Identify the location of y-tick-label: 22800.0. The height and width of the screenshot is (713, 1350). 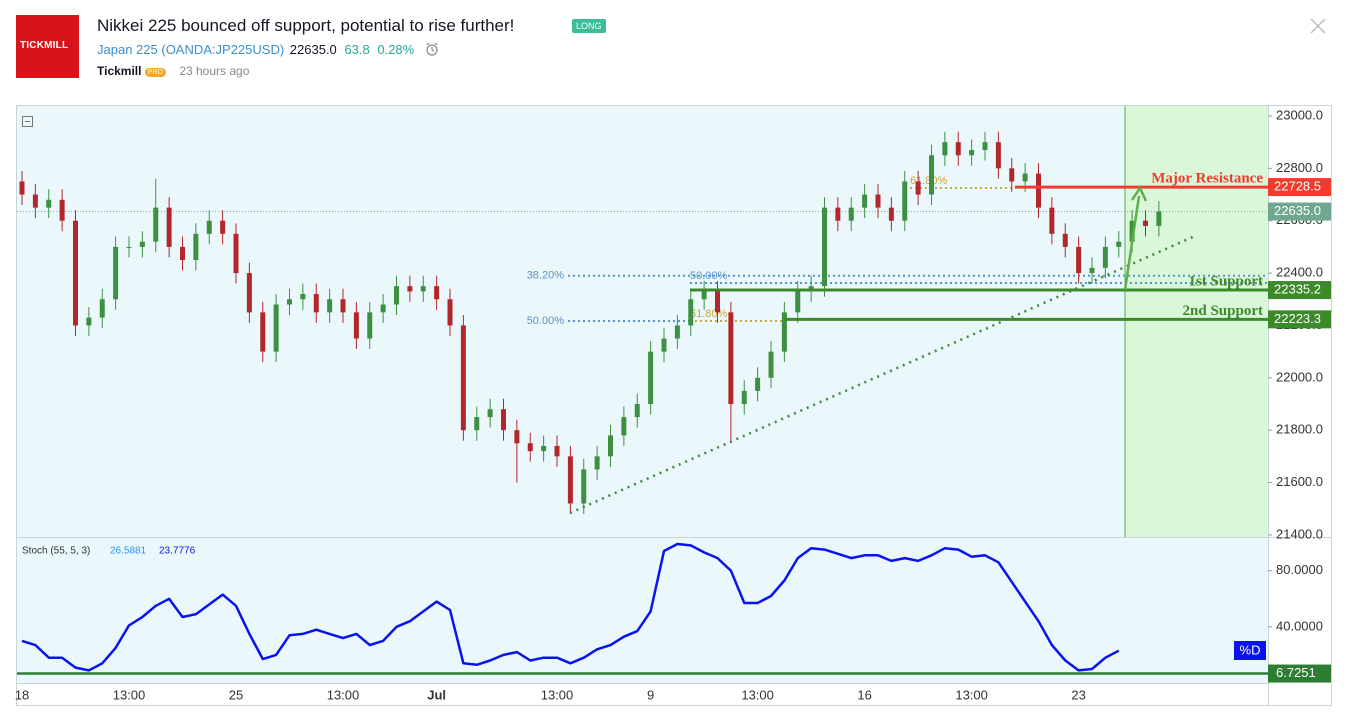
(1299, 167).